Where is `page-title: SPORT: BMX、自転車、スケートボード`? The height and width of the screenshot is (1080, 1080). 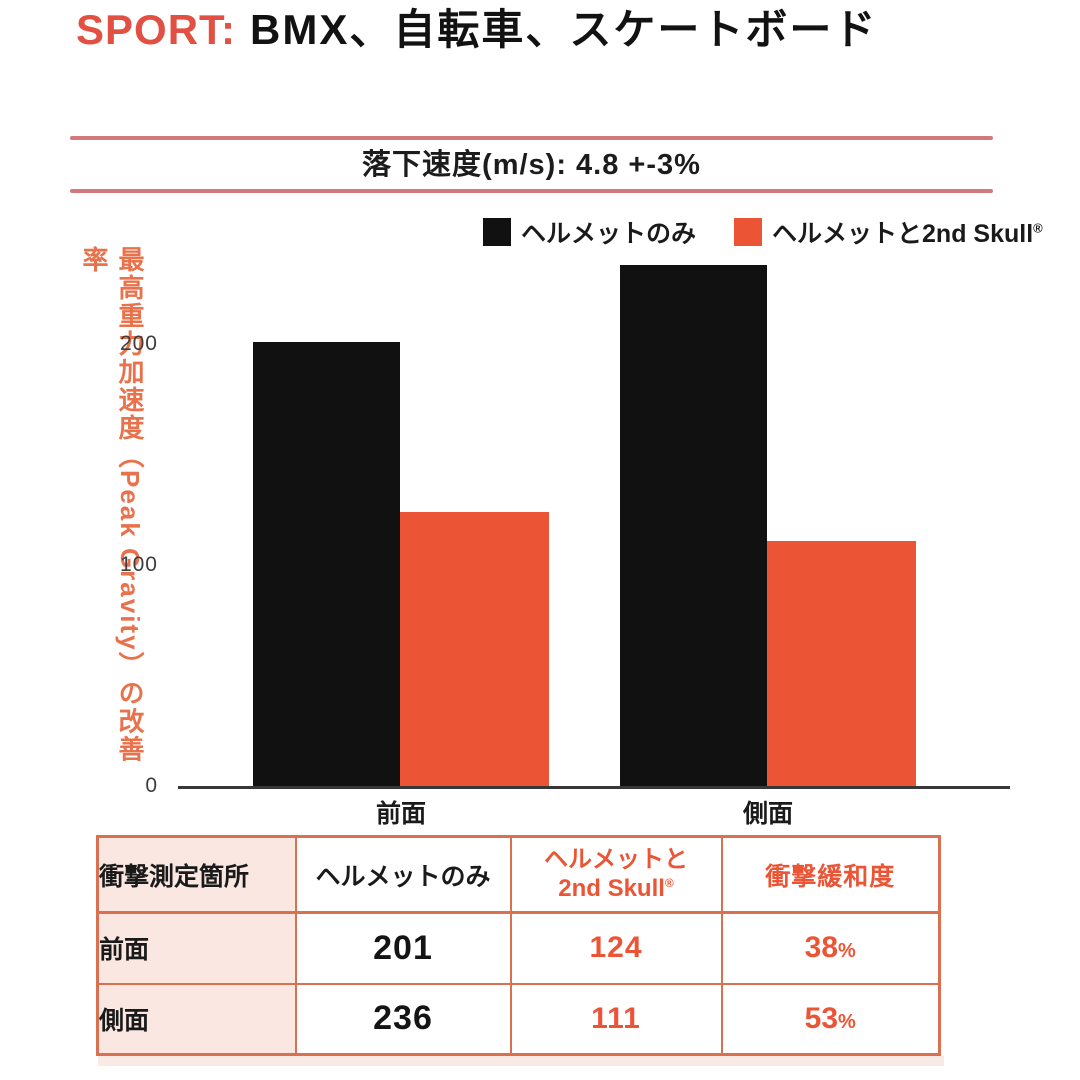
page-title: SPORT: BMX、自転車、スケートボード is located at coordinates (476, 30).